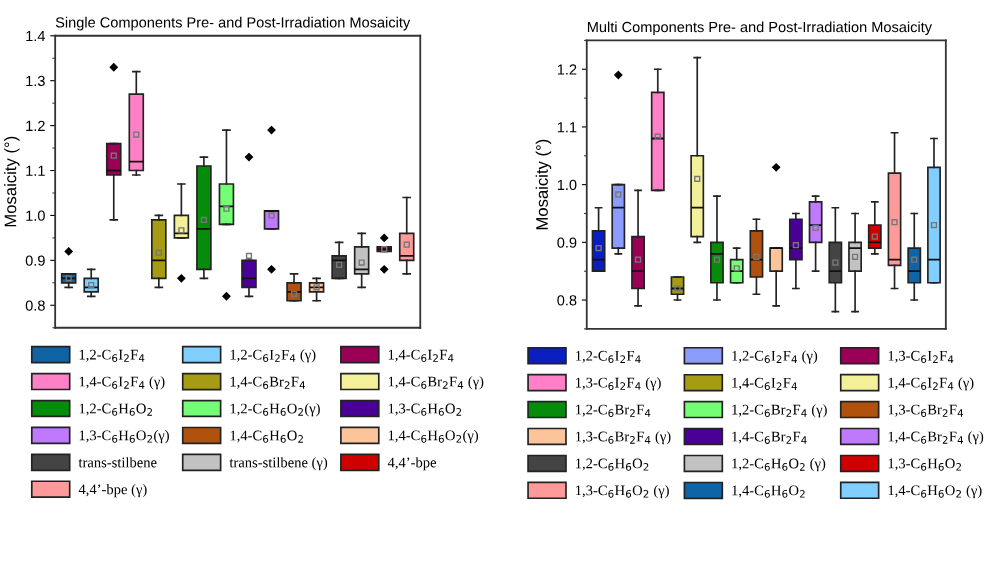  I want to click on legend-label: 1,3-C$_{6}$I$_{2}$F$_{4}$, so click(921, 357).